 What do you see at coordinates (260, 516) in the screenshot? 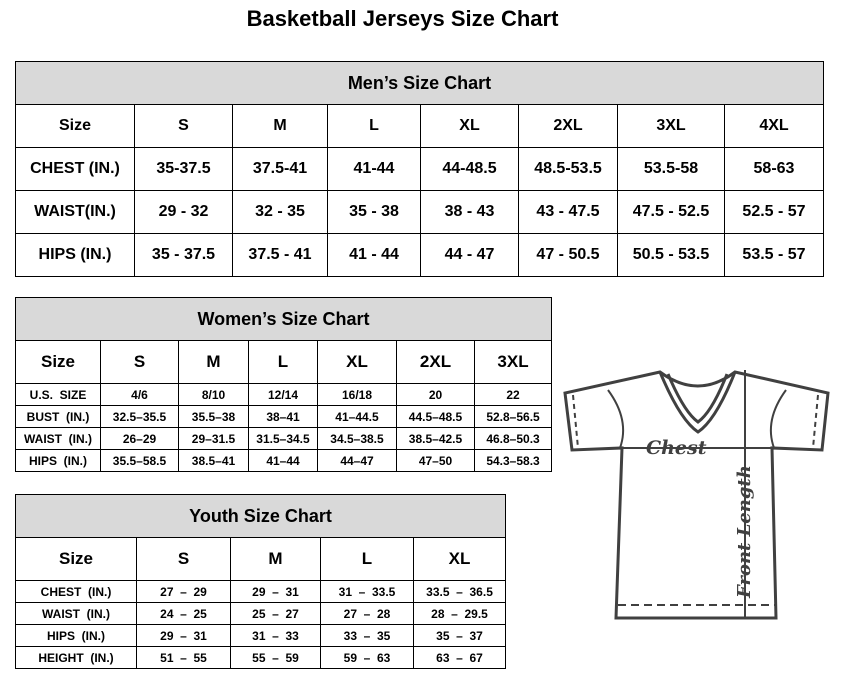
I see `youth-table-title: Youth Size Chart` at bounding box center [260, 516].